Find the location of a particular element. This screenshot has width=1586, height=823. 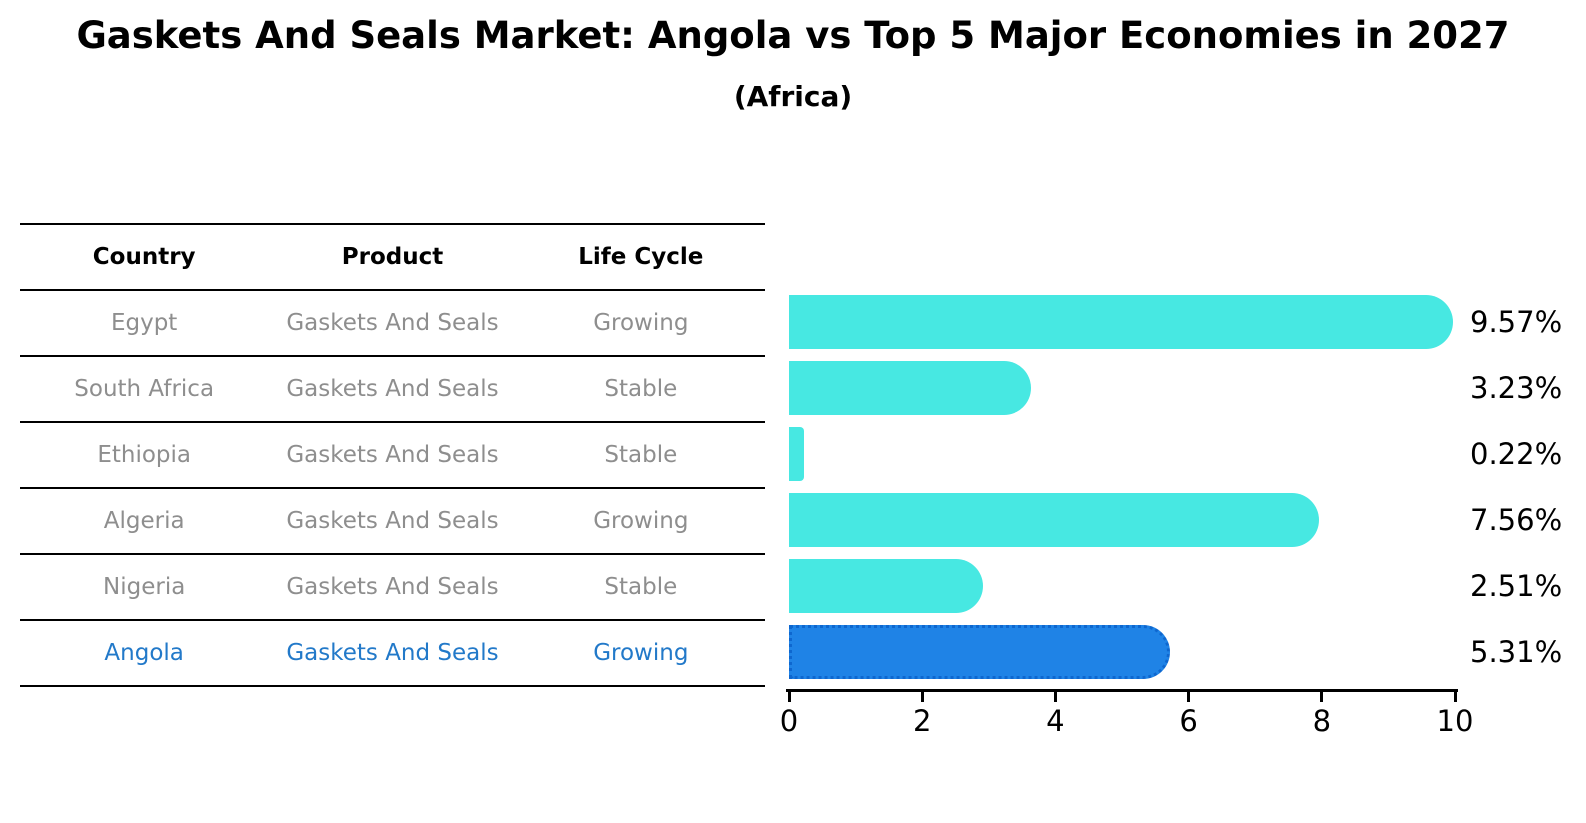

table-row: Angola Gaskets And Seals Growing is located at coordinates (392, 654).